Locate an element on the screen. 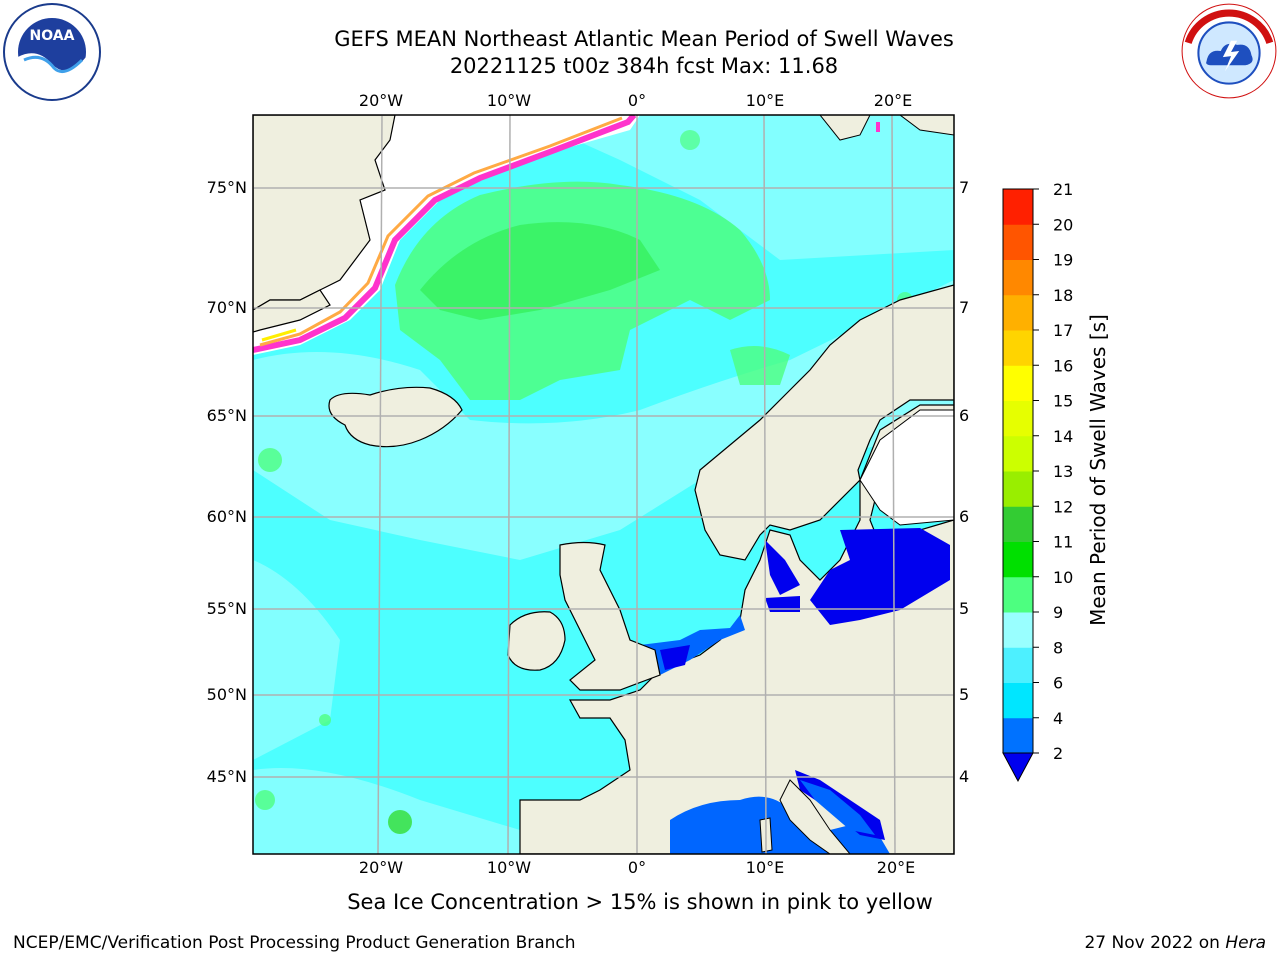 This screenshot has width=1280, height=960. lat-label-left-55n: 55°N is located at coordinates (227, 608).